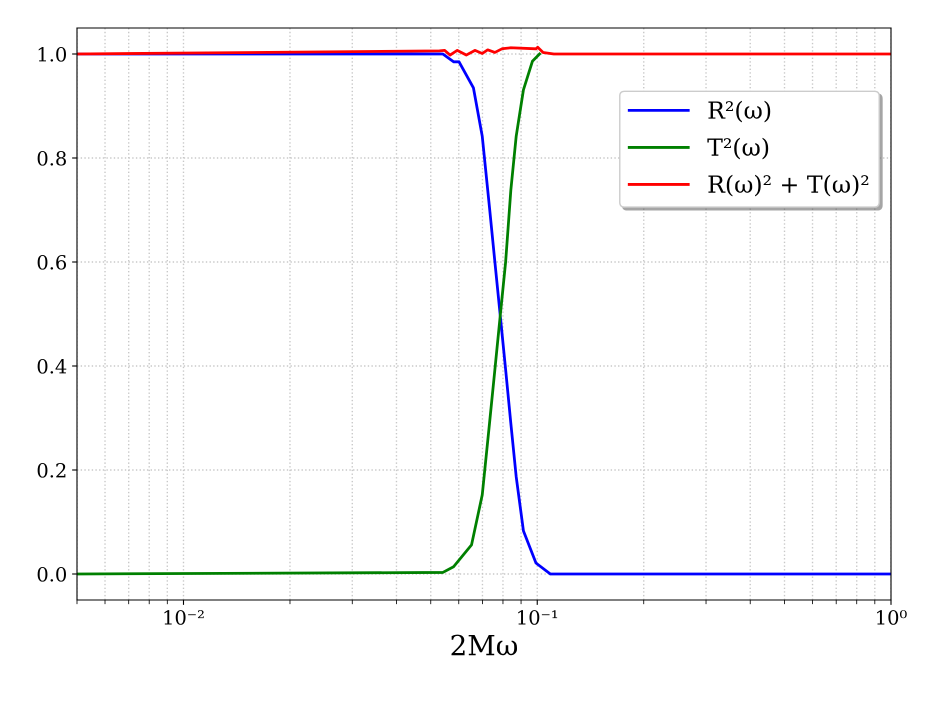 This screenshot has width=928, height=712. I want to click on legend-label: T²(ω), so click(737, 149).